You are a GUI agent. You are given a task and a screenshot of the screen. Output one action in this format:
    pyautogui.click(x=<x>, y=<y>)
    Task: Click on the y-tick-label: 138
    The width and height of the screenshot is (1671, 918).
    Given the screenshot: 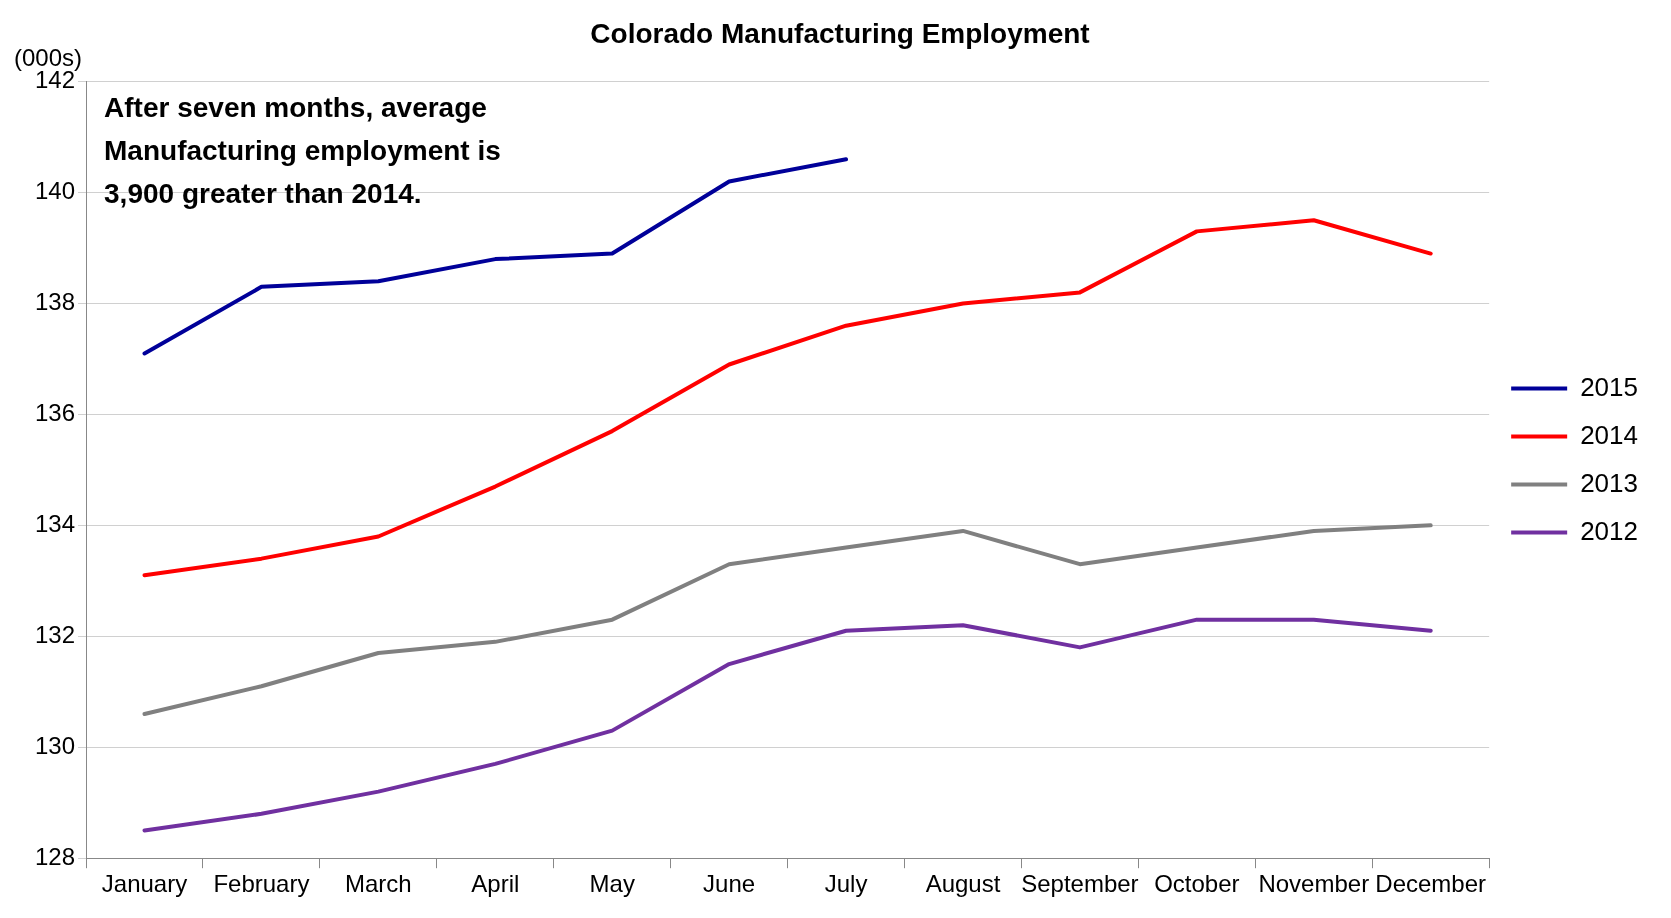 What is the action you would take?
    pyautogui.click(x=55, y=302)
    